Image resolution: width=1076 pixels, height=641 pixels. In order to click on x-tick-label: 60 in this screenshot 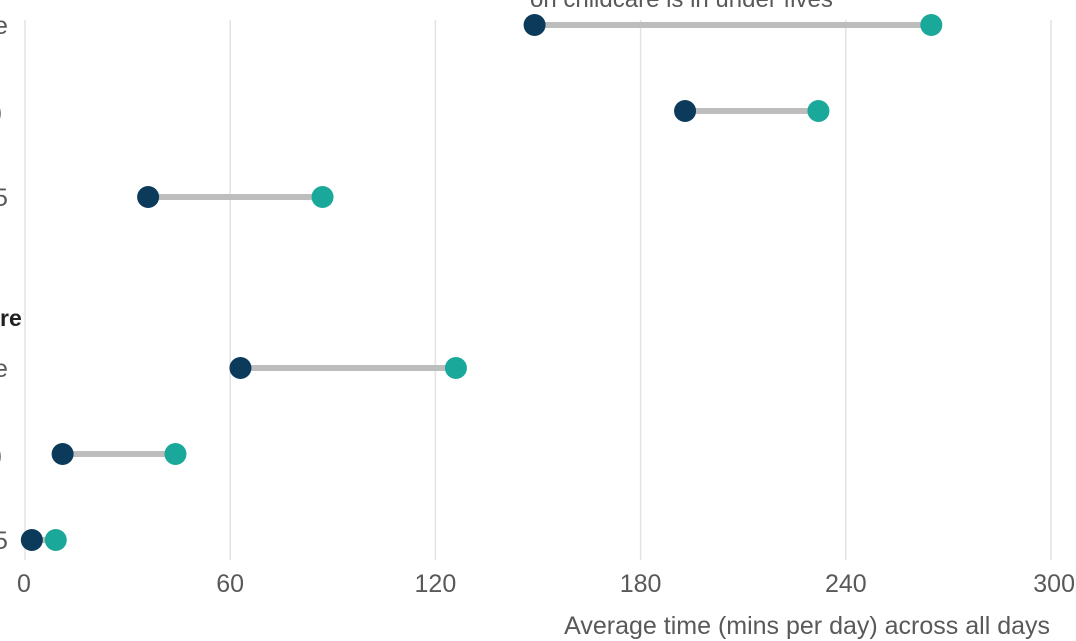, I will do `click(230, 584)`.